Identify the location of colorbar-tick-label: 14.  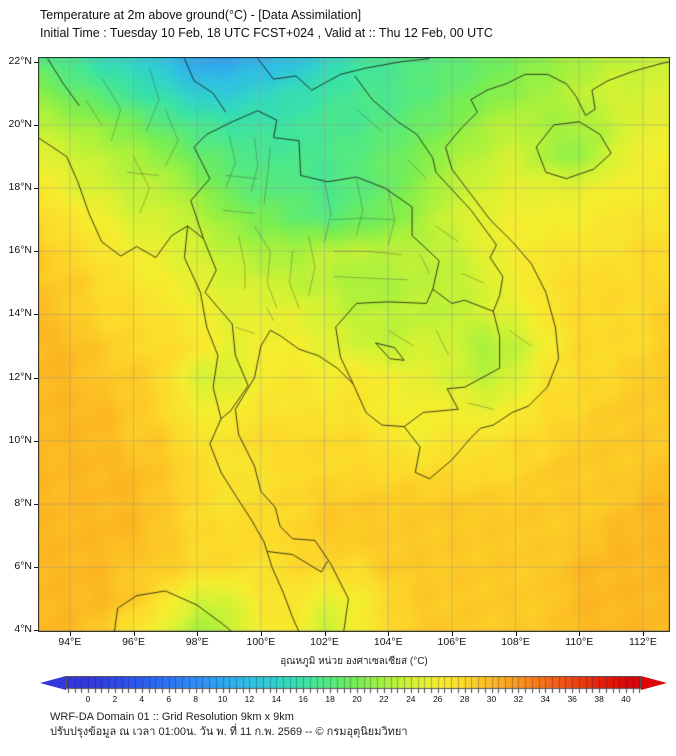
(276, 699).